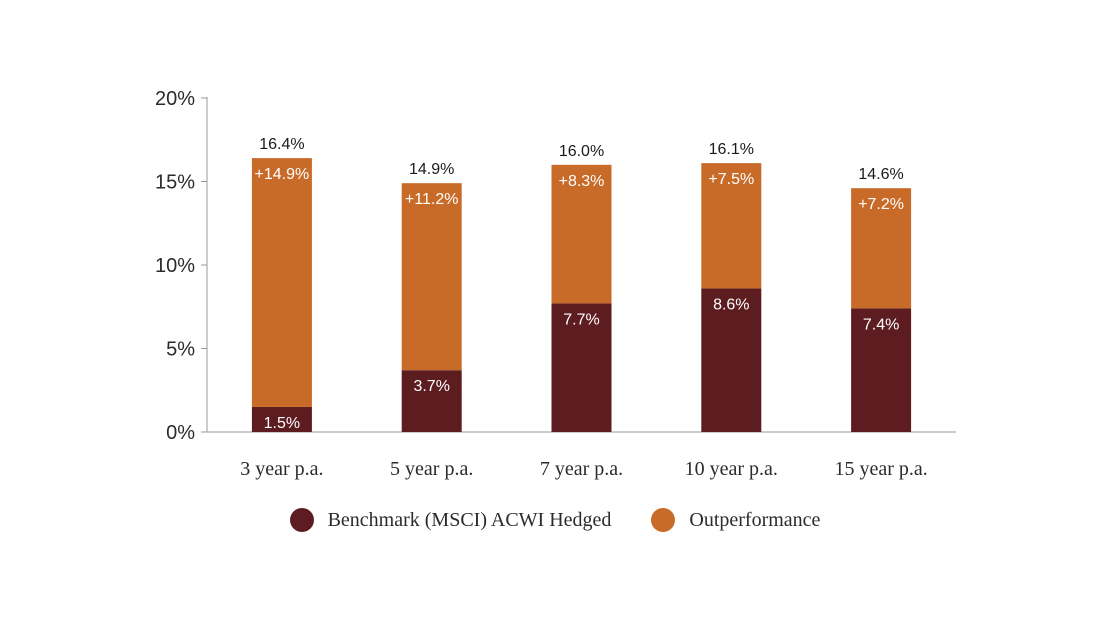 Image resolution: width=1110 pixels, height=625 pixels. What do you see at coordinates (281, 144) in the screenshot?
I see `bar-total-label: 16.4%` at bounding box center [281, 144].